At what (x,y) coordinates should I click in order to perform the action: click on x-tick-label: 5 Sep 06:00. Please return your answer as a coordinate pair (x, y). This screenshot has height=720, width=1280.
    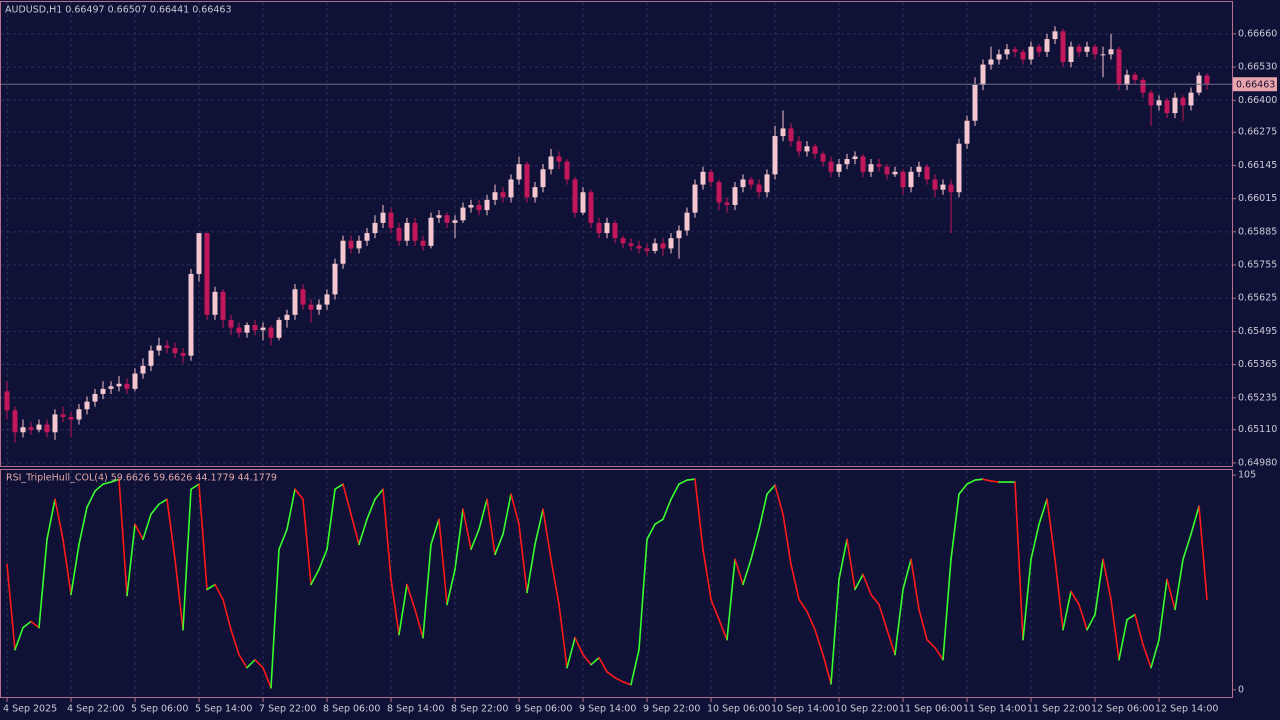
    Looking at the image, I should click on (159, 709).